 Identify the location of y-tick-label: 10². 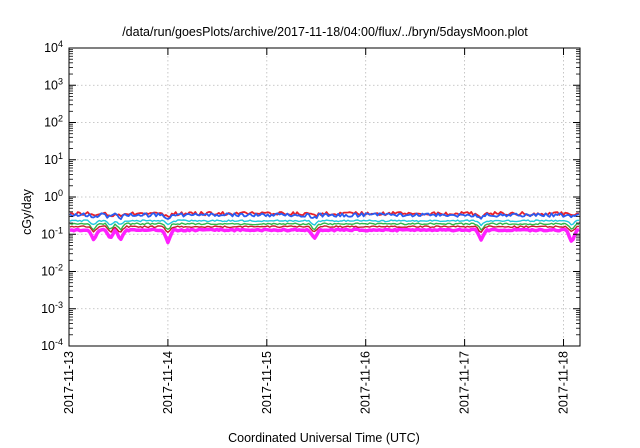
(53, 122).